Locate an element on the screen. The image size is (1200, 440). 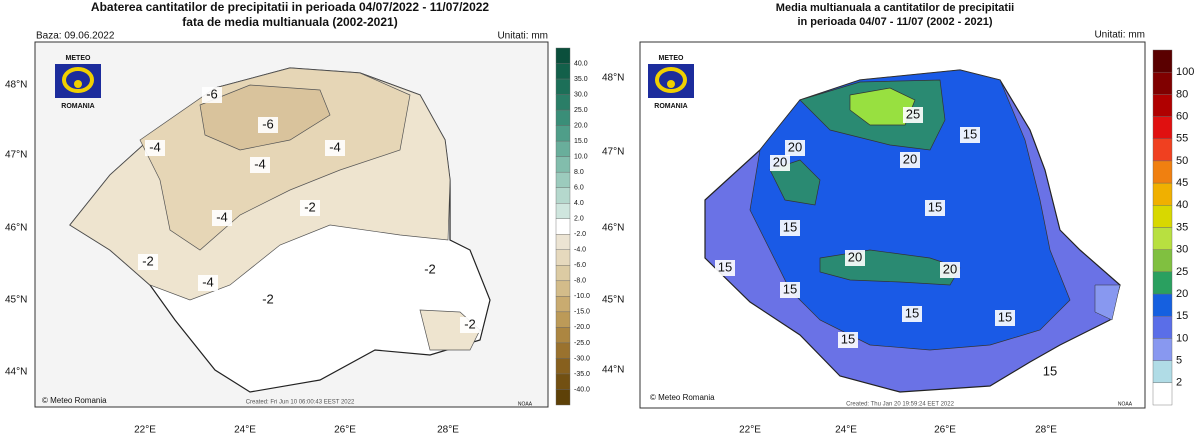
right-delta is located at coordinates (1107, 302).